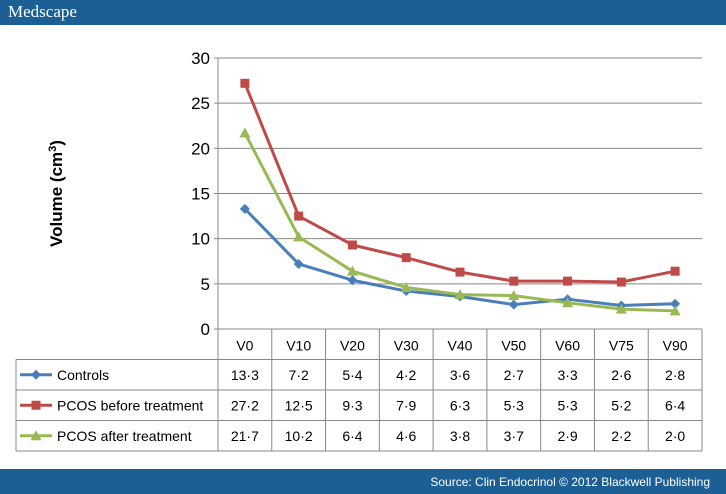  I want to click on category-label: V20, so click(352, 345).